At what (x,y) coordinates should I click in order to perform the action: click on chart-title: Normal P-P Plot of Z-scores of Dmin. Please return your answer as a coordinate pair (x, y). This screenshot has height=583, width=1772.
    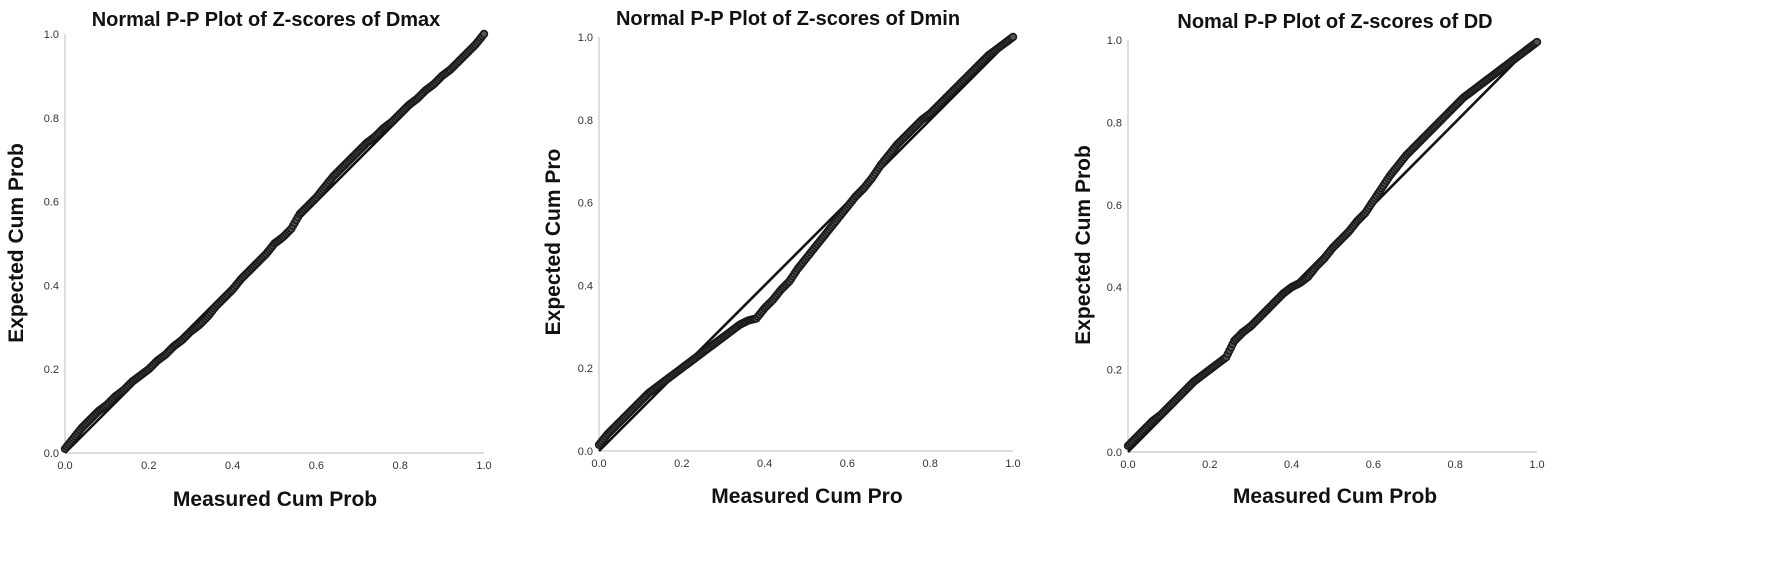
    Looking at the image, I should click on (788, 19).